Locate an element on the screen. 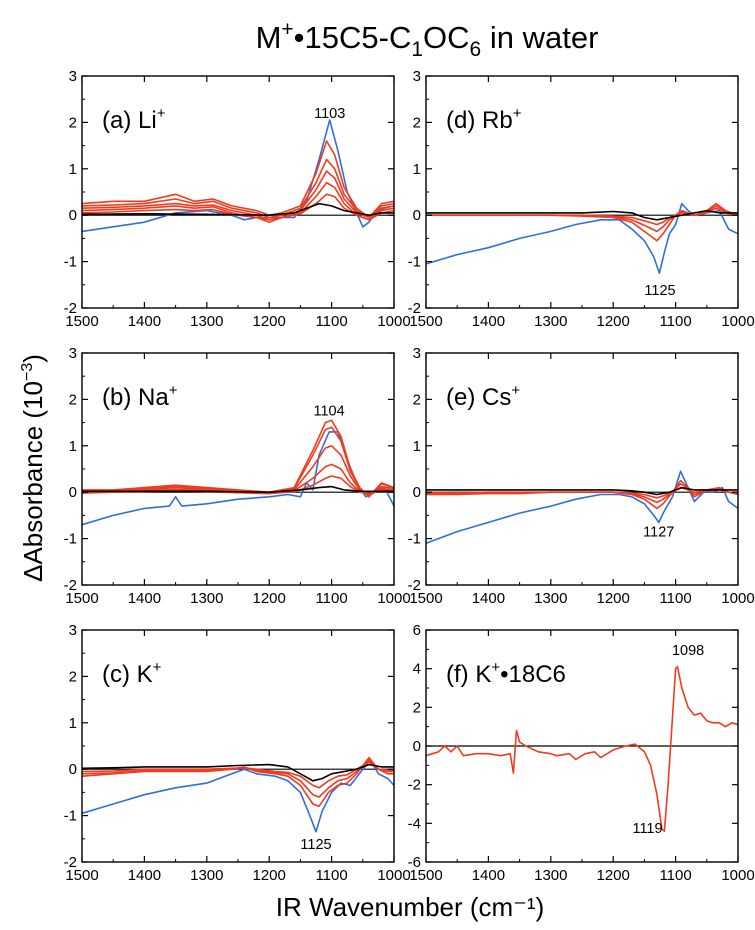 Image resolution: width=755 pixels, height=930 pixels. panel-label-d: (d) Rb+ is located at coordinates (484, 119).